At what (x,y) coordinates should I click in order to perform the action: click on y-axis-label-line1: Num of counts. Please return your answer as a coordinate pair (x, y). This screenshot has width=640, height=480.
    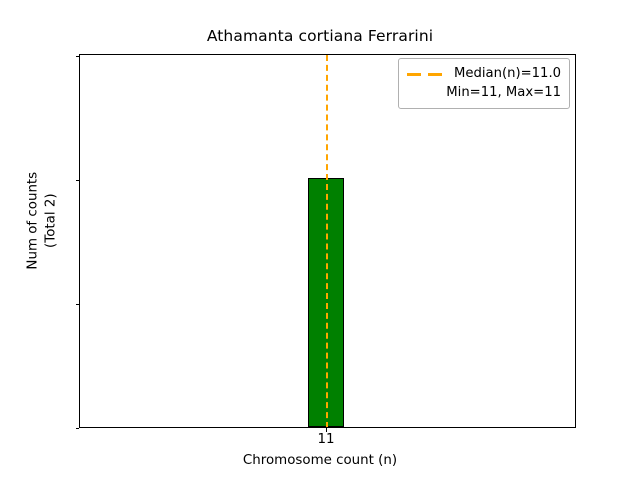
    Looking at the image, I should click on (33, 220).